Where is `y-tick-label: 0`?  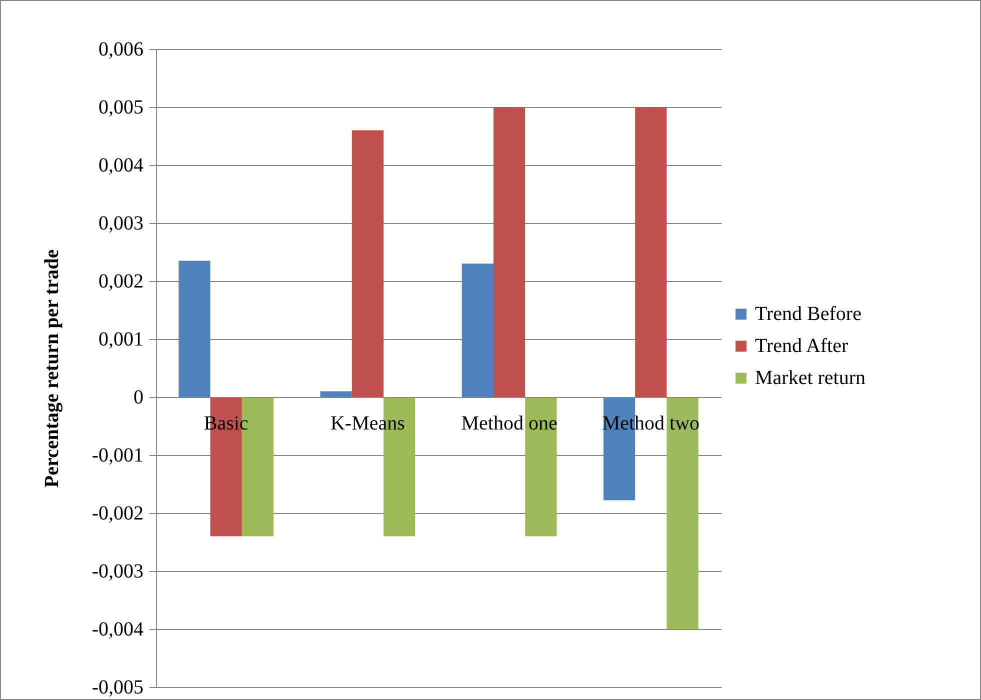
y-tick-label: 0 is located at coordinates (139, 397).